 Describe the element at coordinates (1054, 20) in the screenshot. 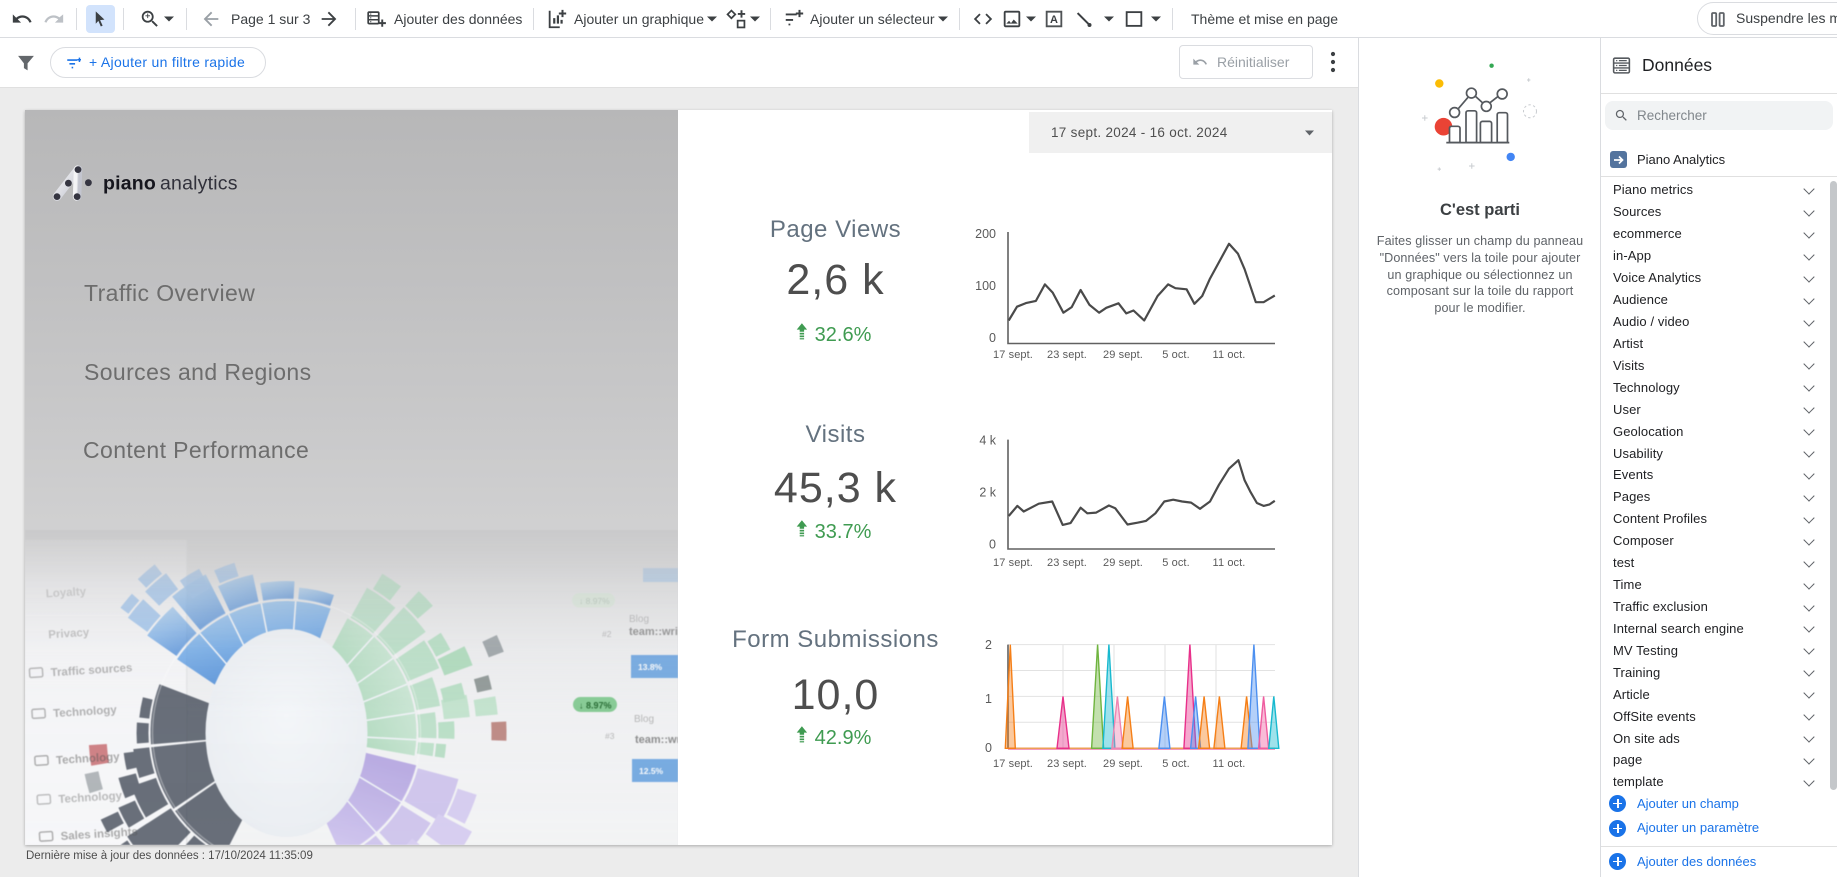

I see `svg-text: A` at that location.